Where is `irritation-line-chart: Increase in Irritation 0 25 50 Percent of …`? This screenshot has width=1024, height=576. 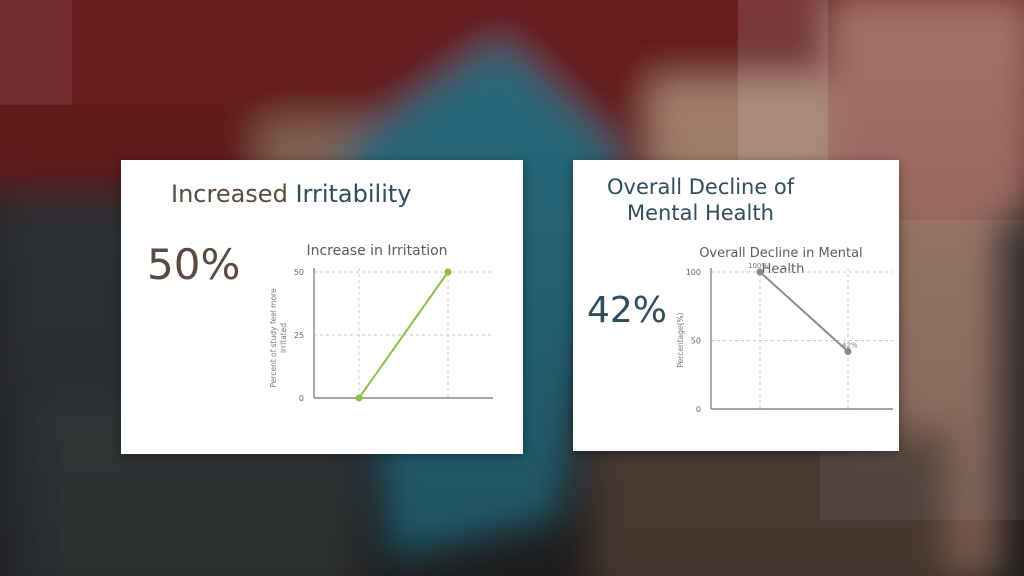 irritation-line-chart: Increase in Irritation 0 25 50 Percent of … is located at coordinates (381, 323).